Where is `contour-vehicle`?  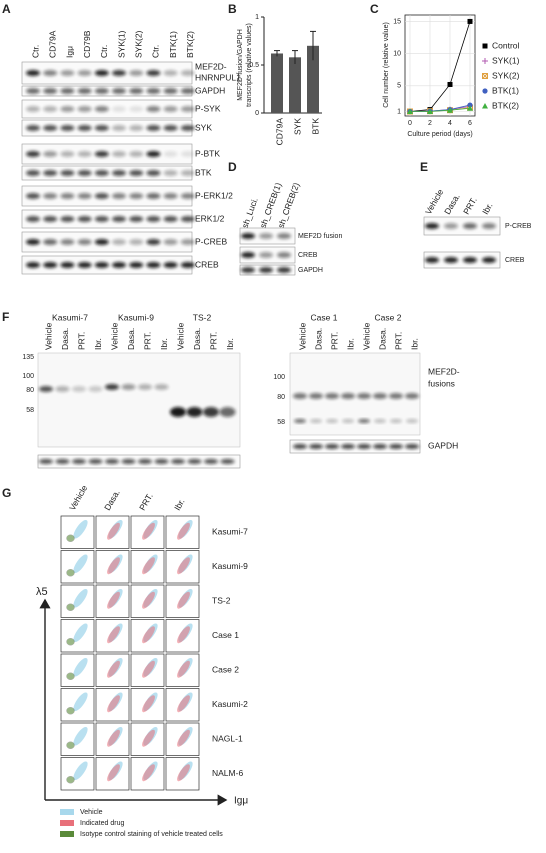
contour-vehicle is located at coordinates (80, 598).